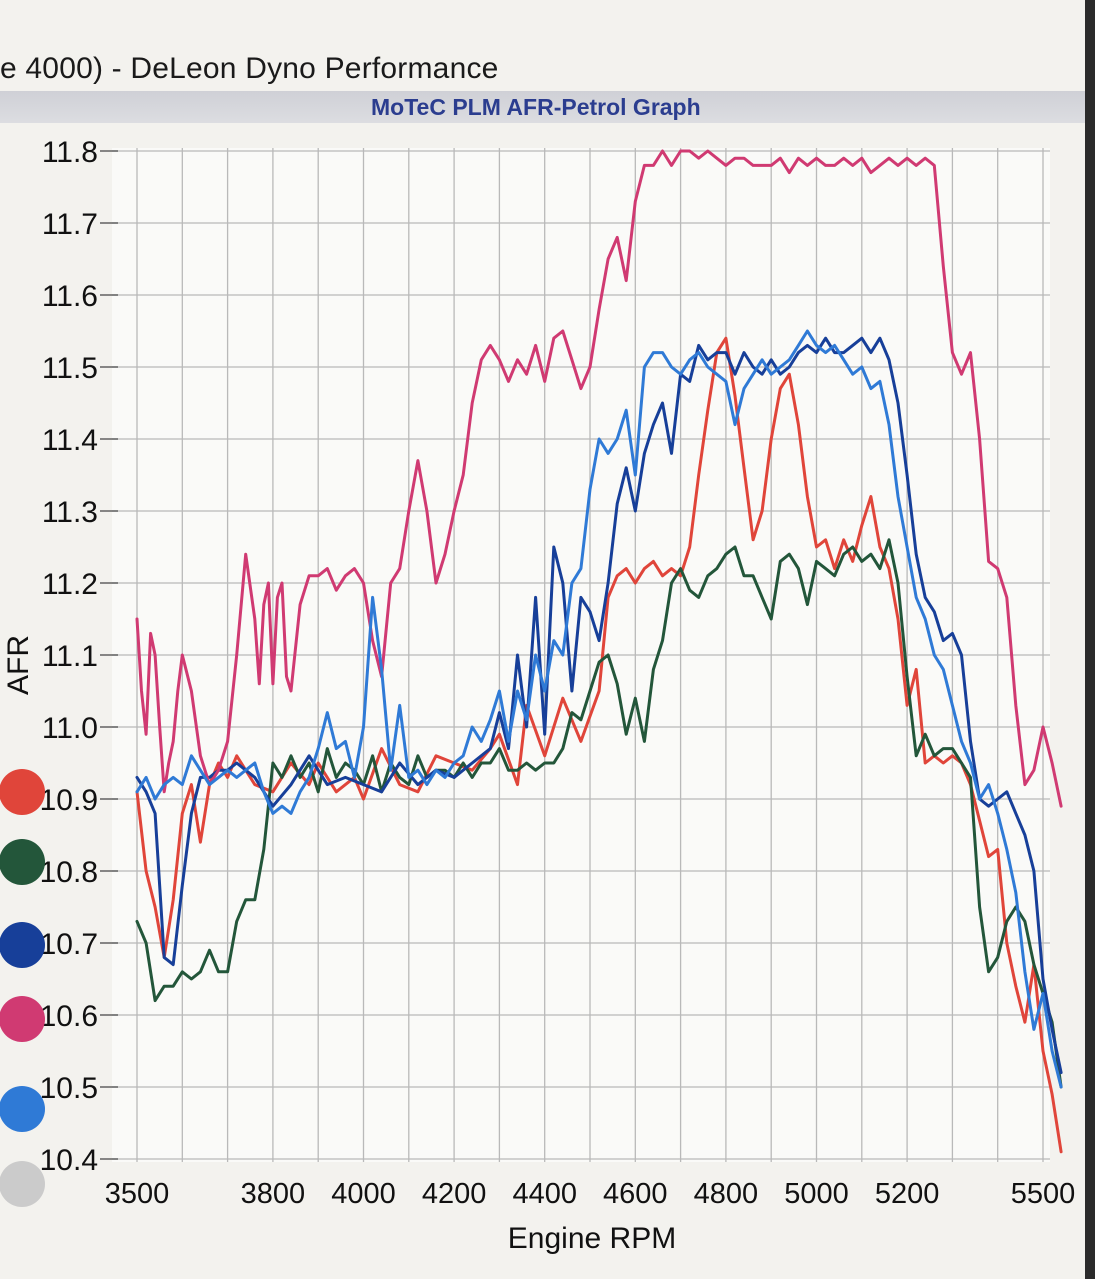  What do you see at coordinates (69, 1160) in the screenshot?
I see `y-tick-label: 10.4` at bounding box center [69, 1160].